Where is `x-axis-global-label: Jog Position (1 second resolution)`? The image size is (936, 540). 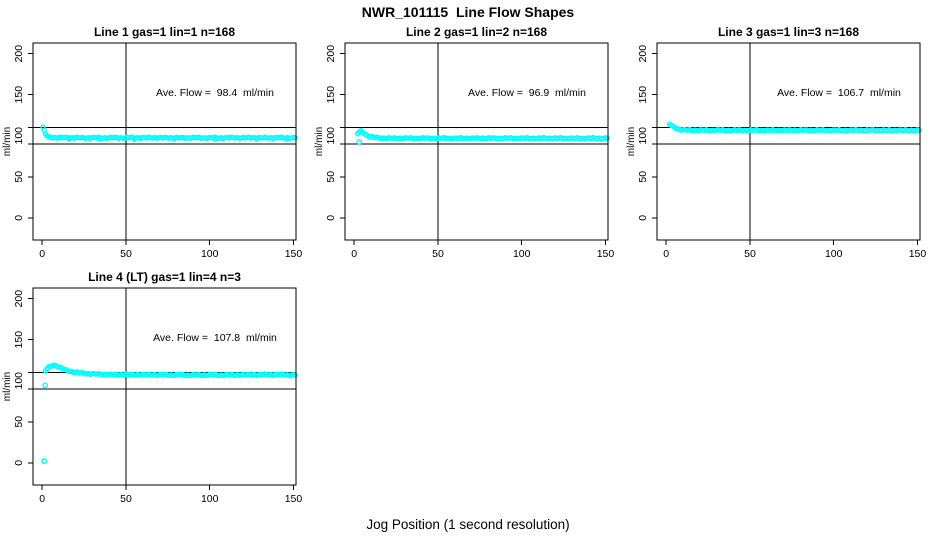 x-axis-global-label: Jog Position (1 second resolution) is located at coordinates (468, 524).